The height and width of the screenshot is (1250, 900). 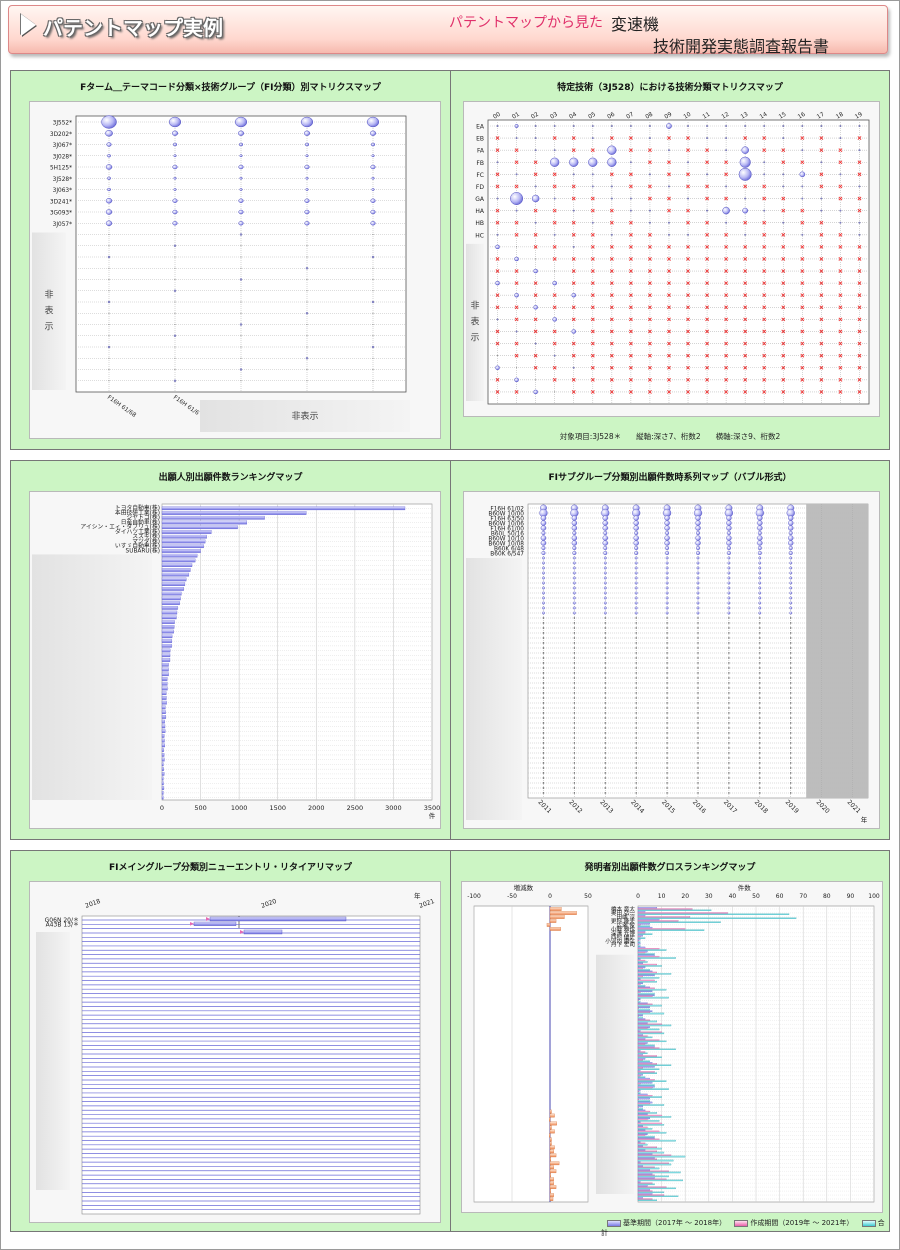 What do you see at coordinates (512, 896) in the screenshot?
I see `tick-label: -50` at bounding box center [512, 896].